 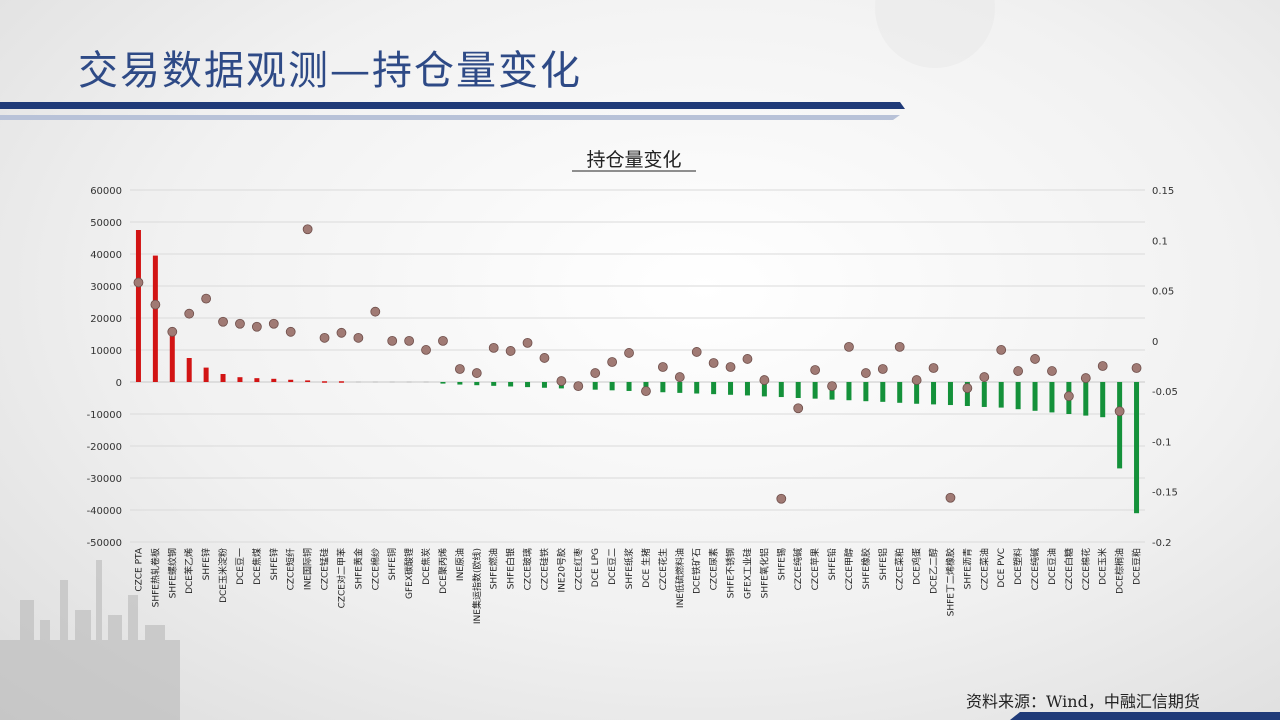 What do you see at coordinates (106, 191) in the screenshot?
I see `left-tick-label: 60000` at bounding box center [106, 191].